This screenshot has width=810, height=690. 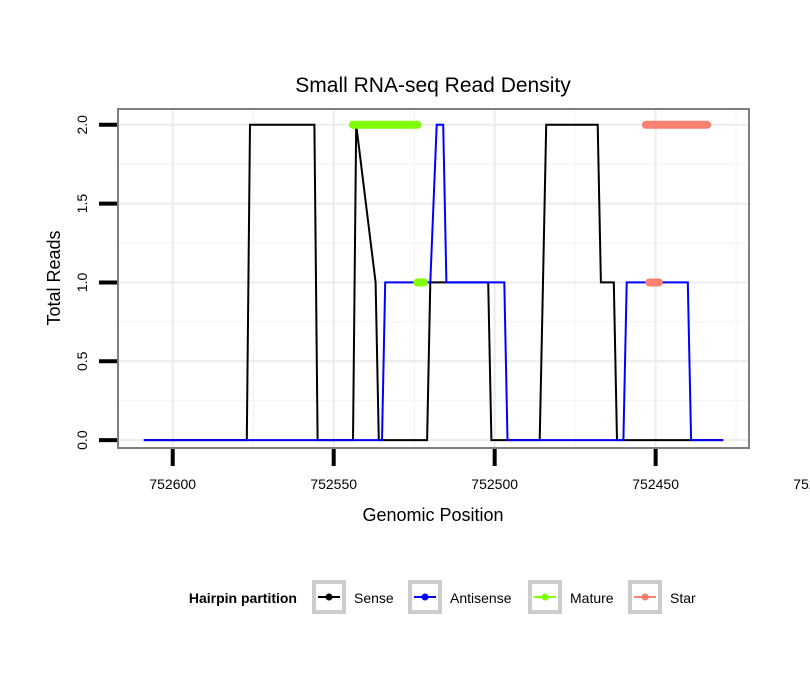 What do you see at coordinates (82, 204) in the screenshot?
I see `y-tick-label: 1.5` at bounding box center [82, 204].